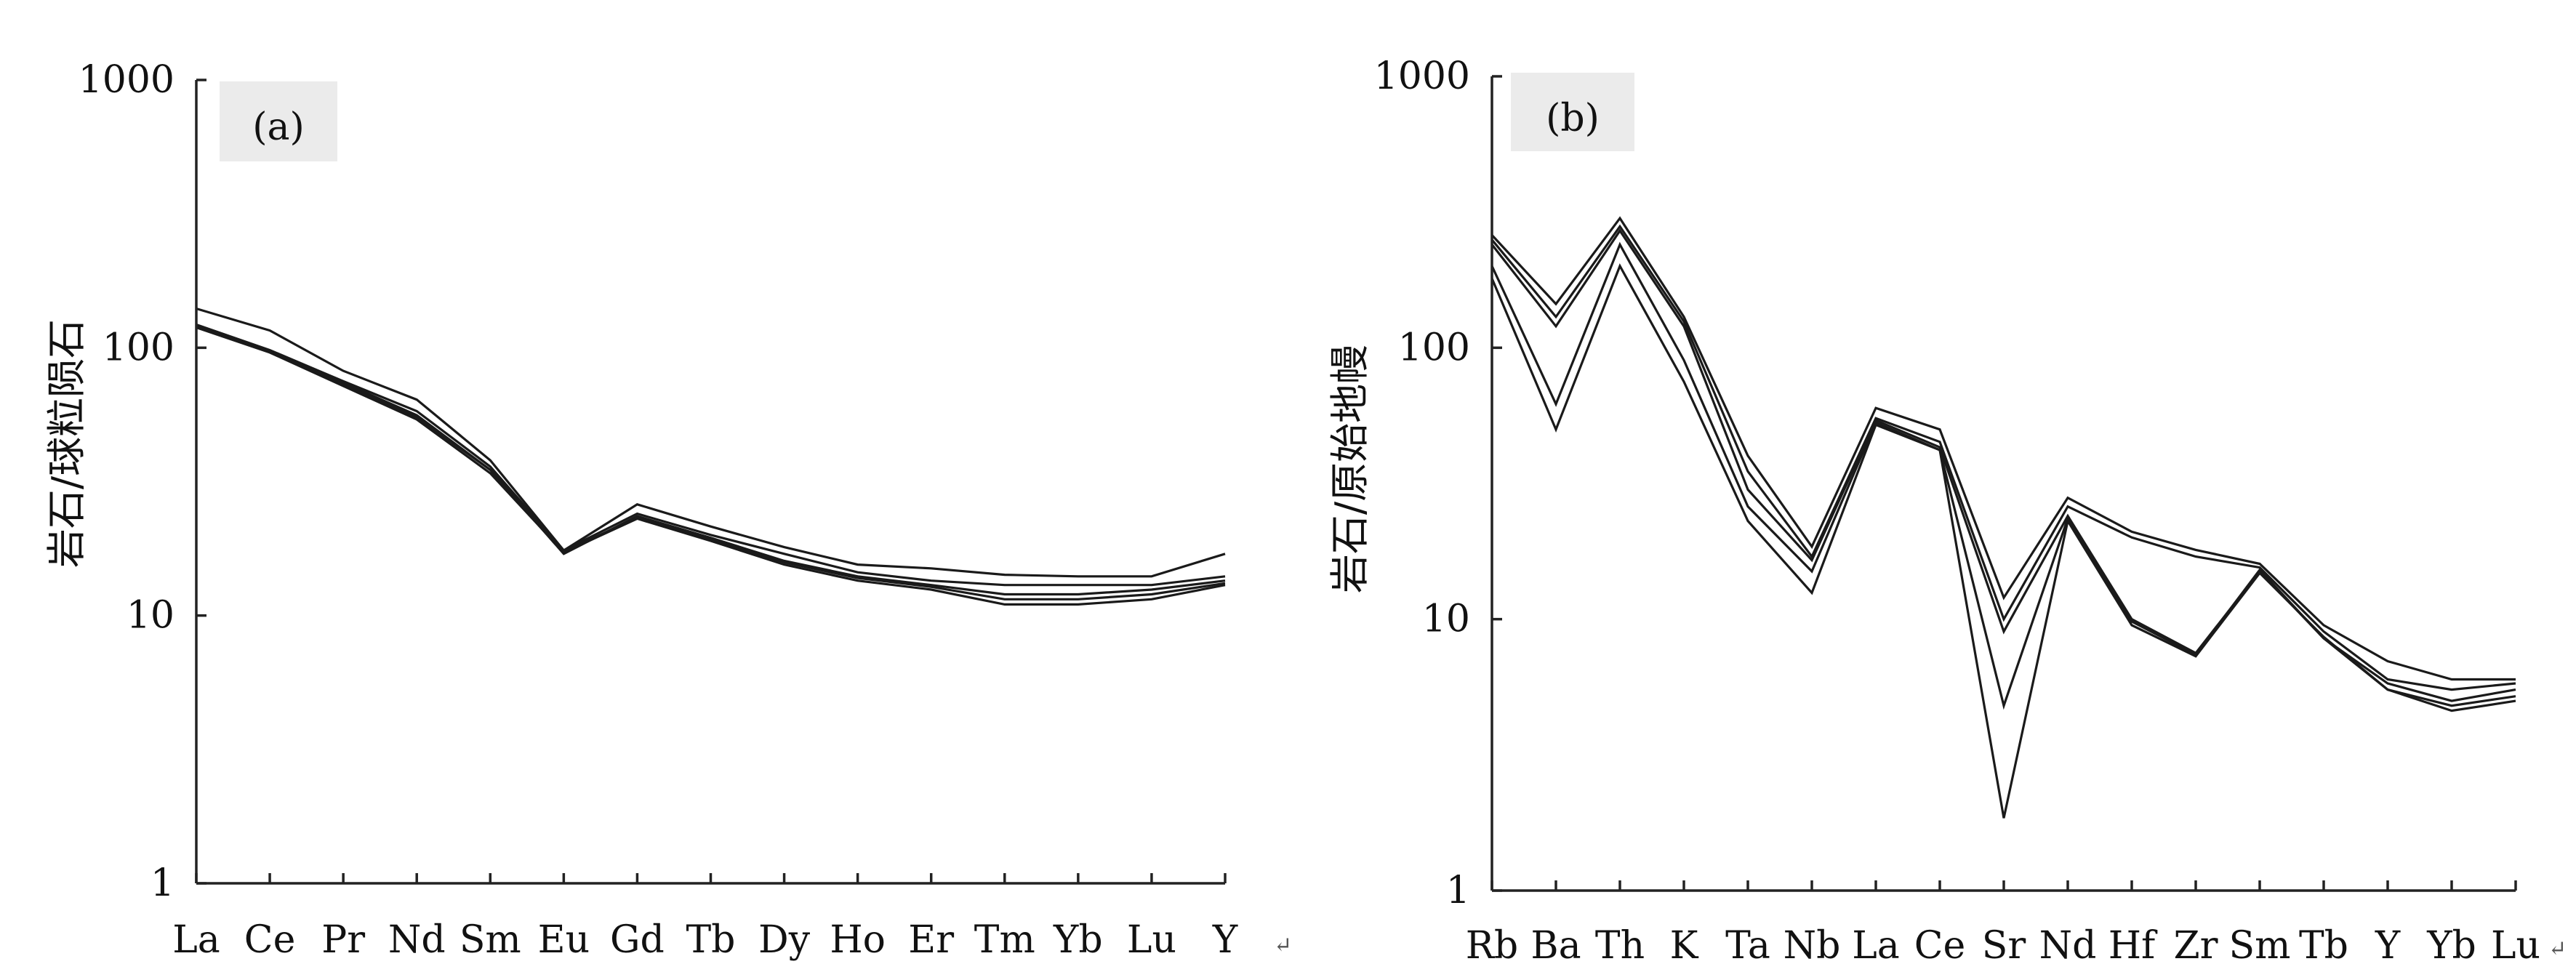  What do you see at coordinates (1492, 946) in the screenshot?
I see `x-category-label-b-0: Rb` at bounding box center [1492, 946].